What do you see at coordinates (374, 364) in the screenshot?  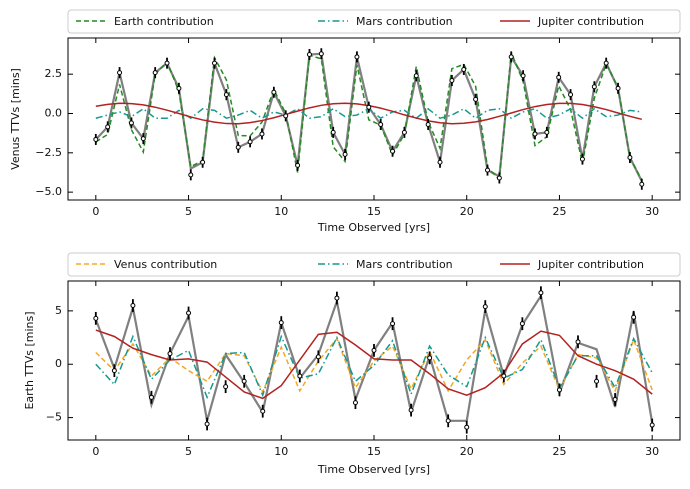 I see `series-line` at bounding box center [374, 364].